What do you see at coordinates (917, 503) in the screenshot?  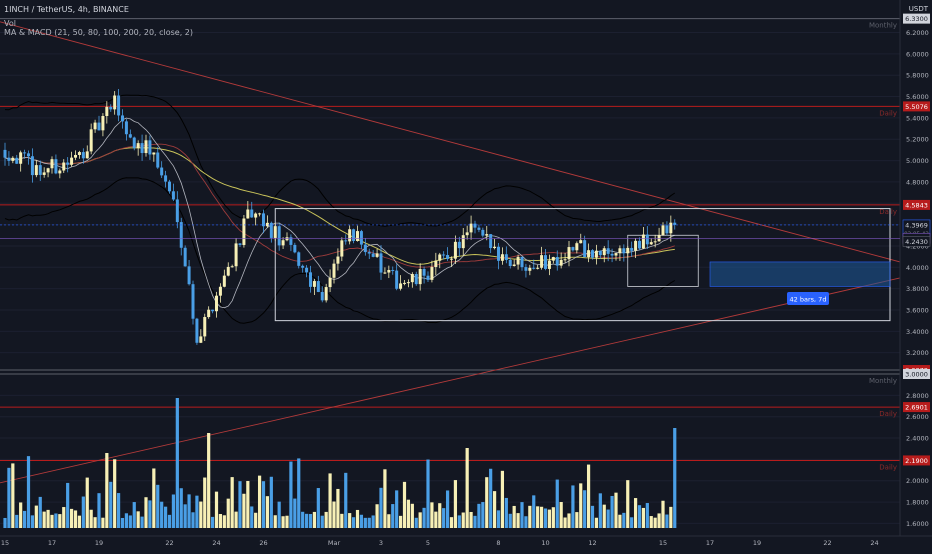 I see `y-tick-label: 1.8000` at bounding box center [917, 503].